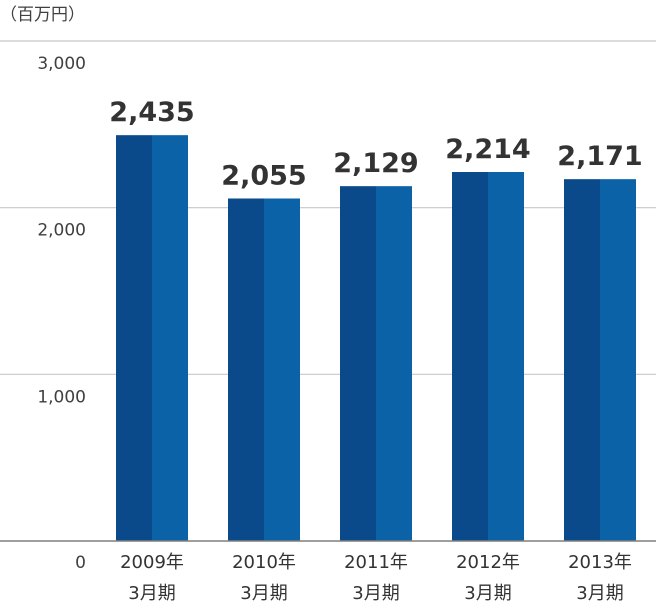 The width and height of the screenshot is (656, 610). I want to click on x-tick-label: 2010年, so click(264, 562).